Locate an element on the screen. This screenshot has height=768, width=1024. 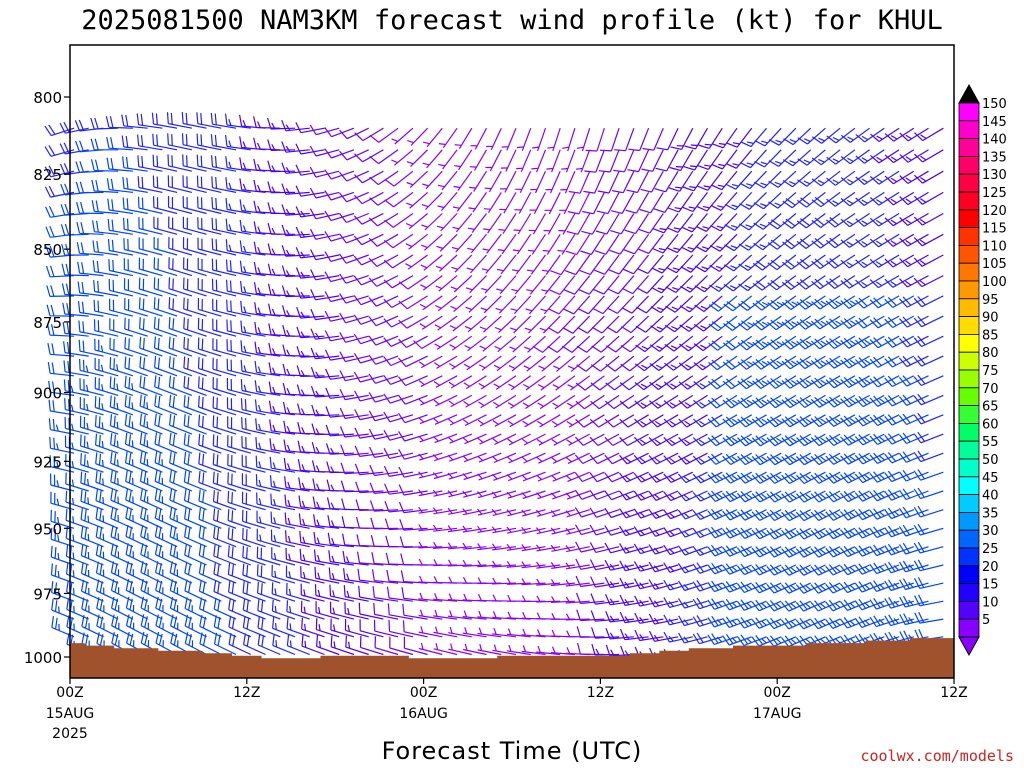
x-tick-label: 12Z is located at coordinates (953, 693).